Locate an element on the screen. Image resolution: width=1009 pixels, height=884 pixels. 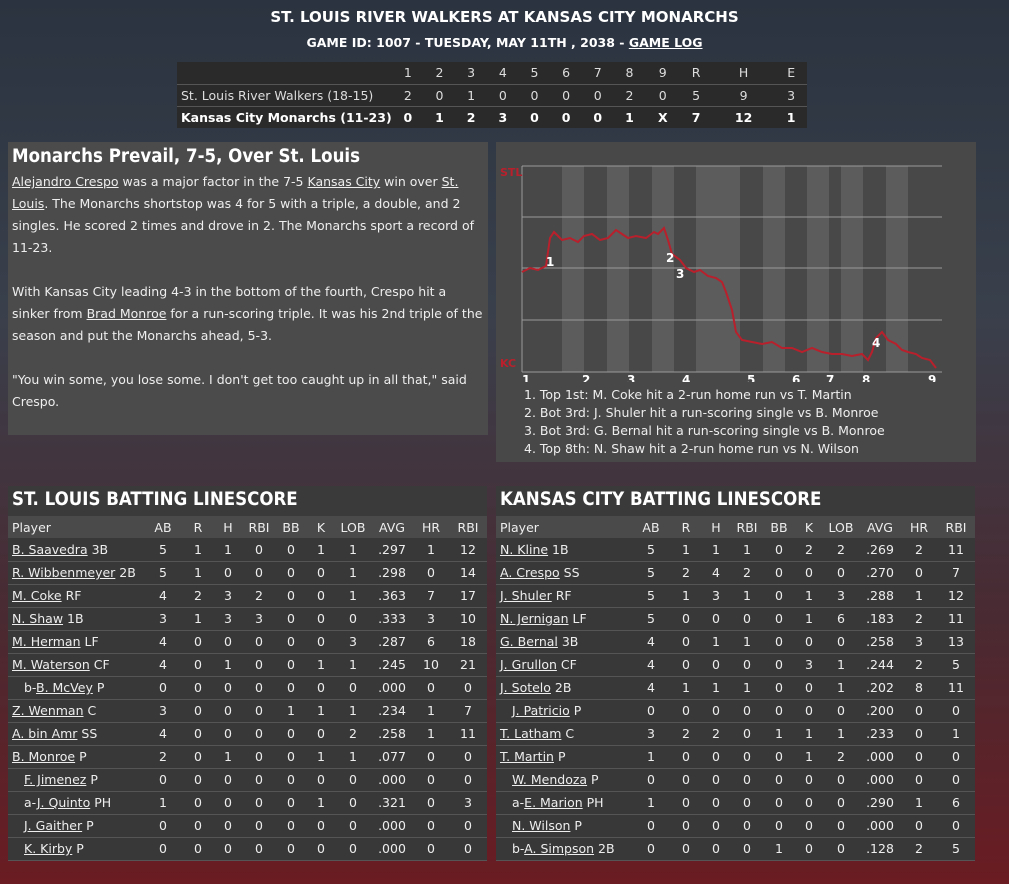
player-link: Z. Wenman is located at coordinates (48, 710).